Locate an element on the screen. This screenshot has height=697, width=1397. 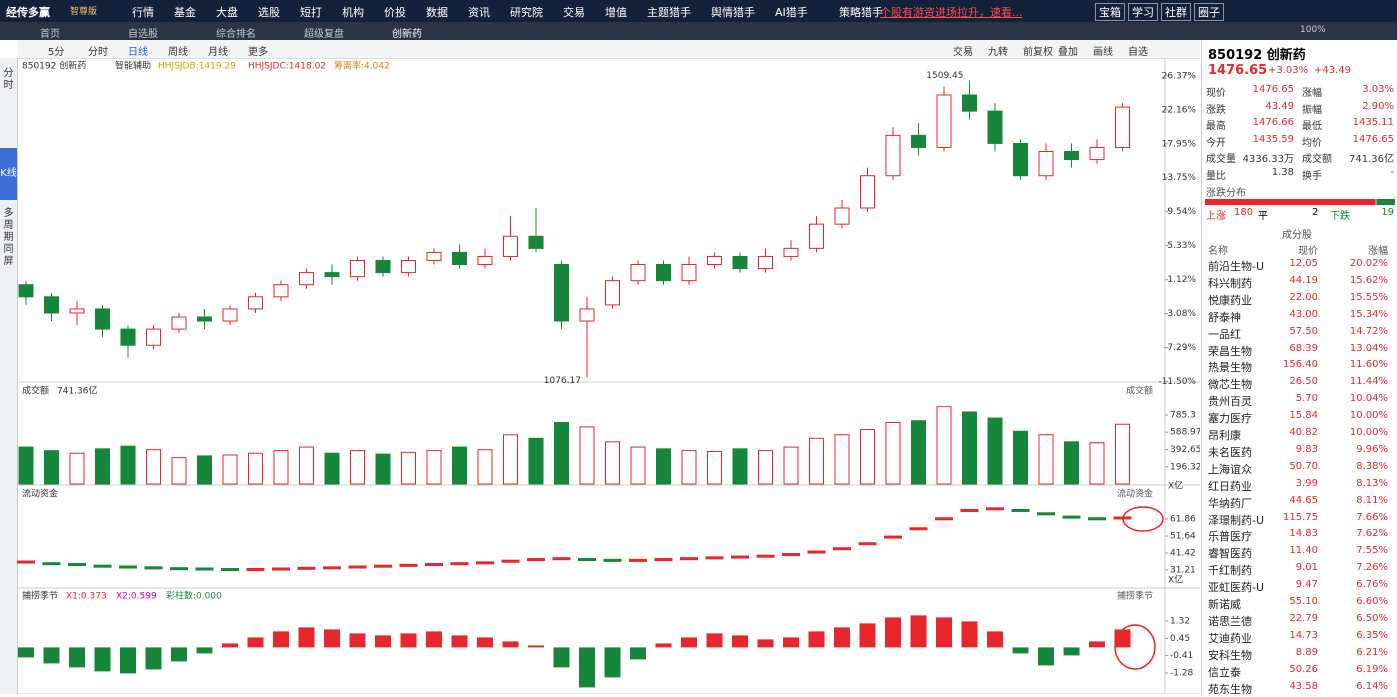
period-button: 分时 is located at coordinates (98, 52).